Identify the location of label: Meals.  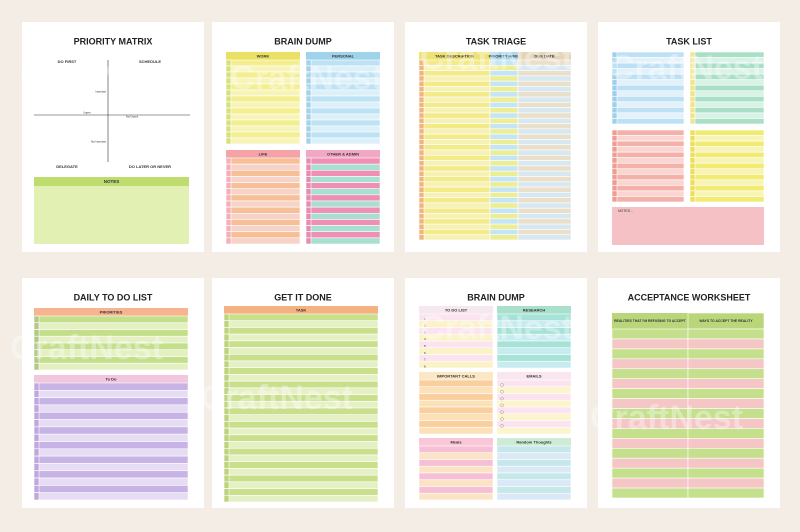
(456, 441).